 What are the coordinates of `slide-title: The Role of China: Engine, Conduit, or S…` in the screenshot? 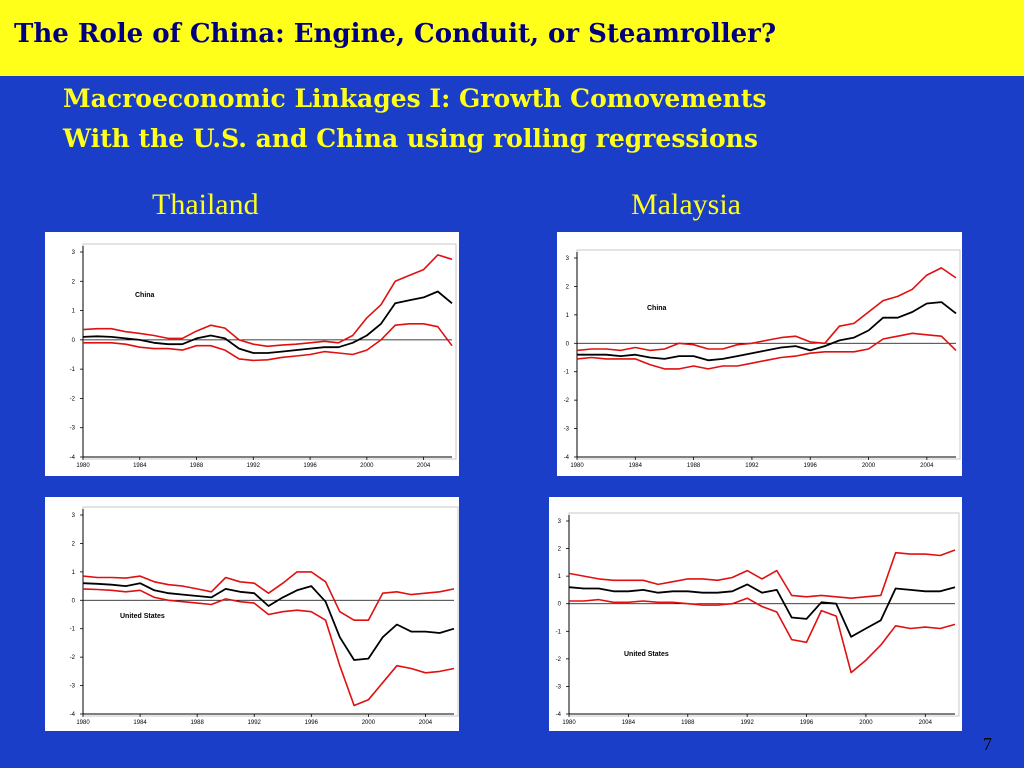 It's located at (395, 34).